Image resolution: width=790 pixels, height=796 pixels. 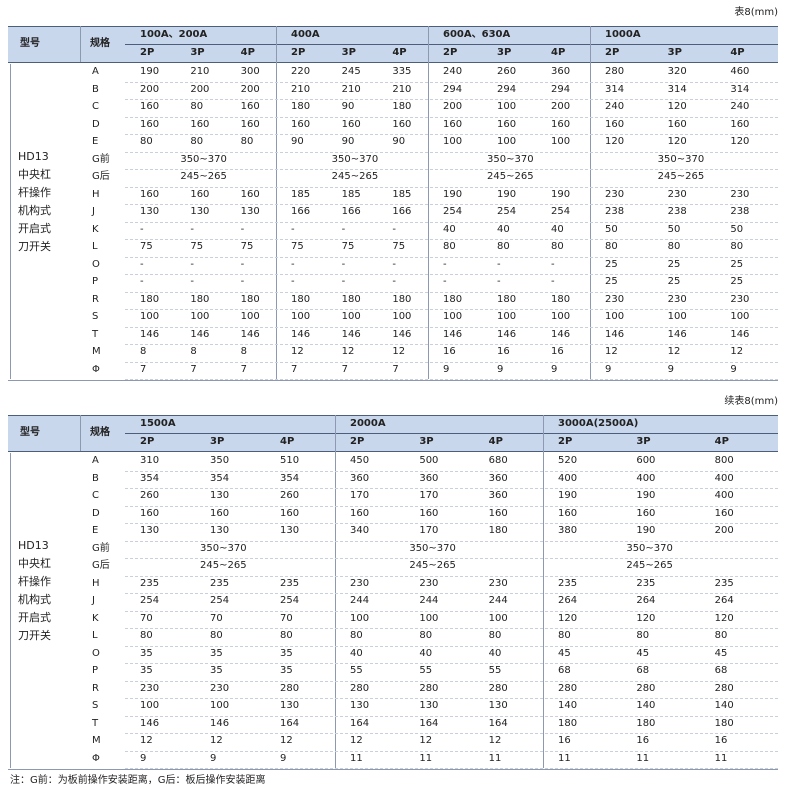 I want to click on cell: 238, so click(x=677, y=211).